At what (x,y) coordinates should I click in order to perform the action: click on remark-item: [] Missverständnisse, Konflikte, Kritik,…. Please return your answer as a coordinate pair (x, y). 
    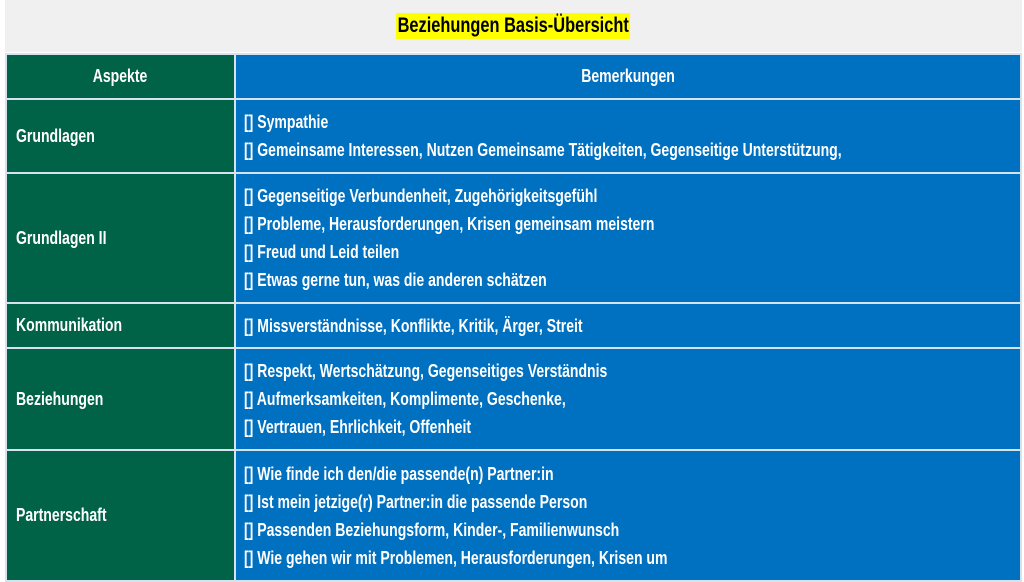
    Looking at the image, I should click on (632, 326).